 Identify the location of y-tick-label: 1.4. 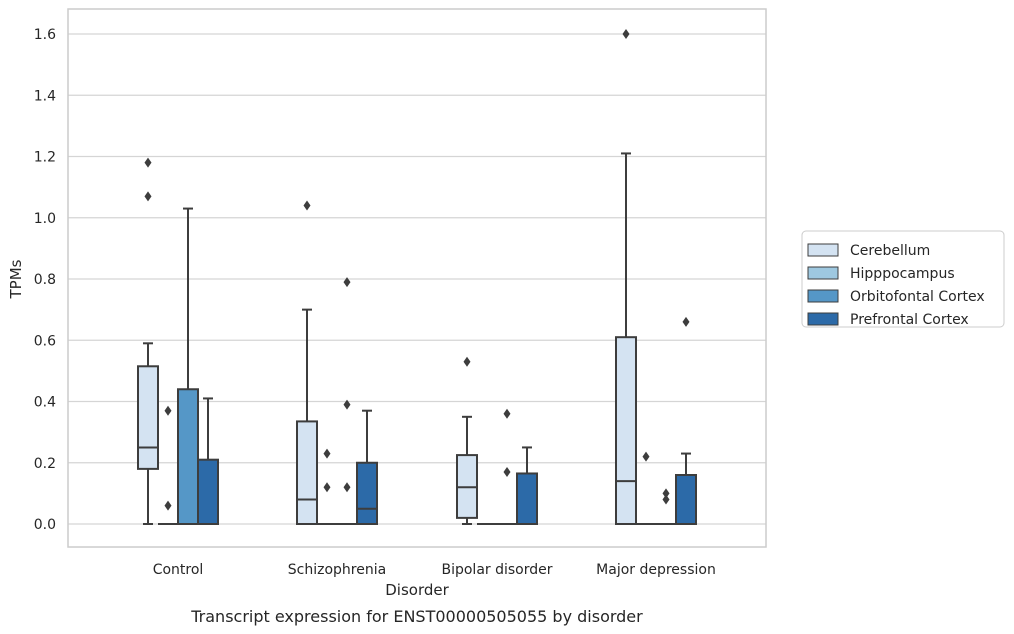
(45, 96).